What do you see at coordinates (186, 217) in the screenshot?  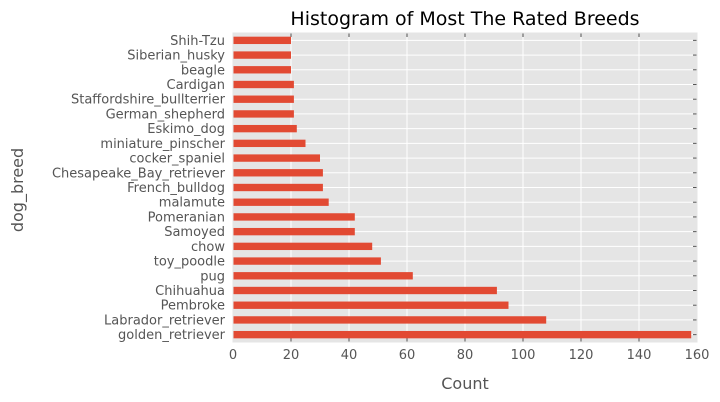 I see `y-tick-label: Pomeranian` at bounding box center [186, 217].